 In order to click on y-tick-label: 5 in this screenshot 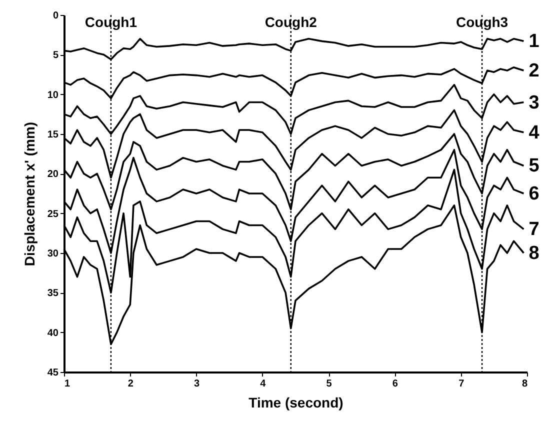, I will do `click(55, 56)`.